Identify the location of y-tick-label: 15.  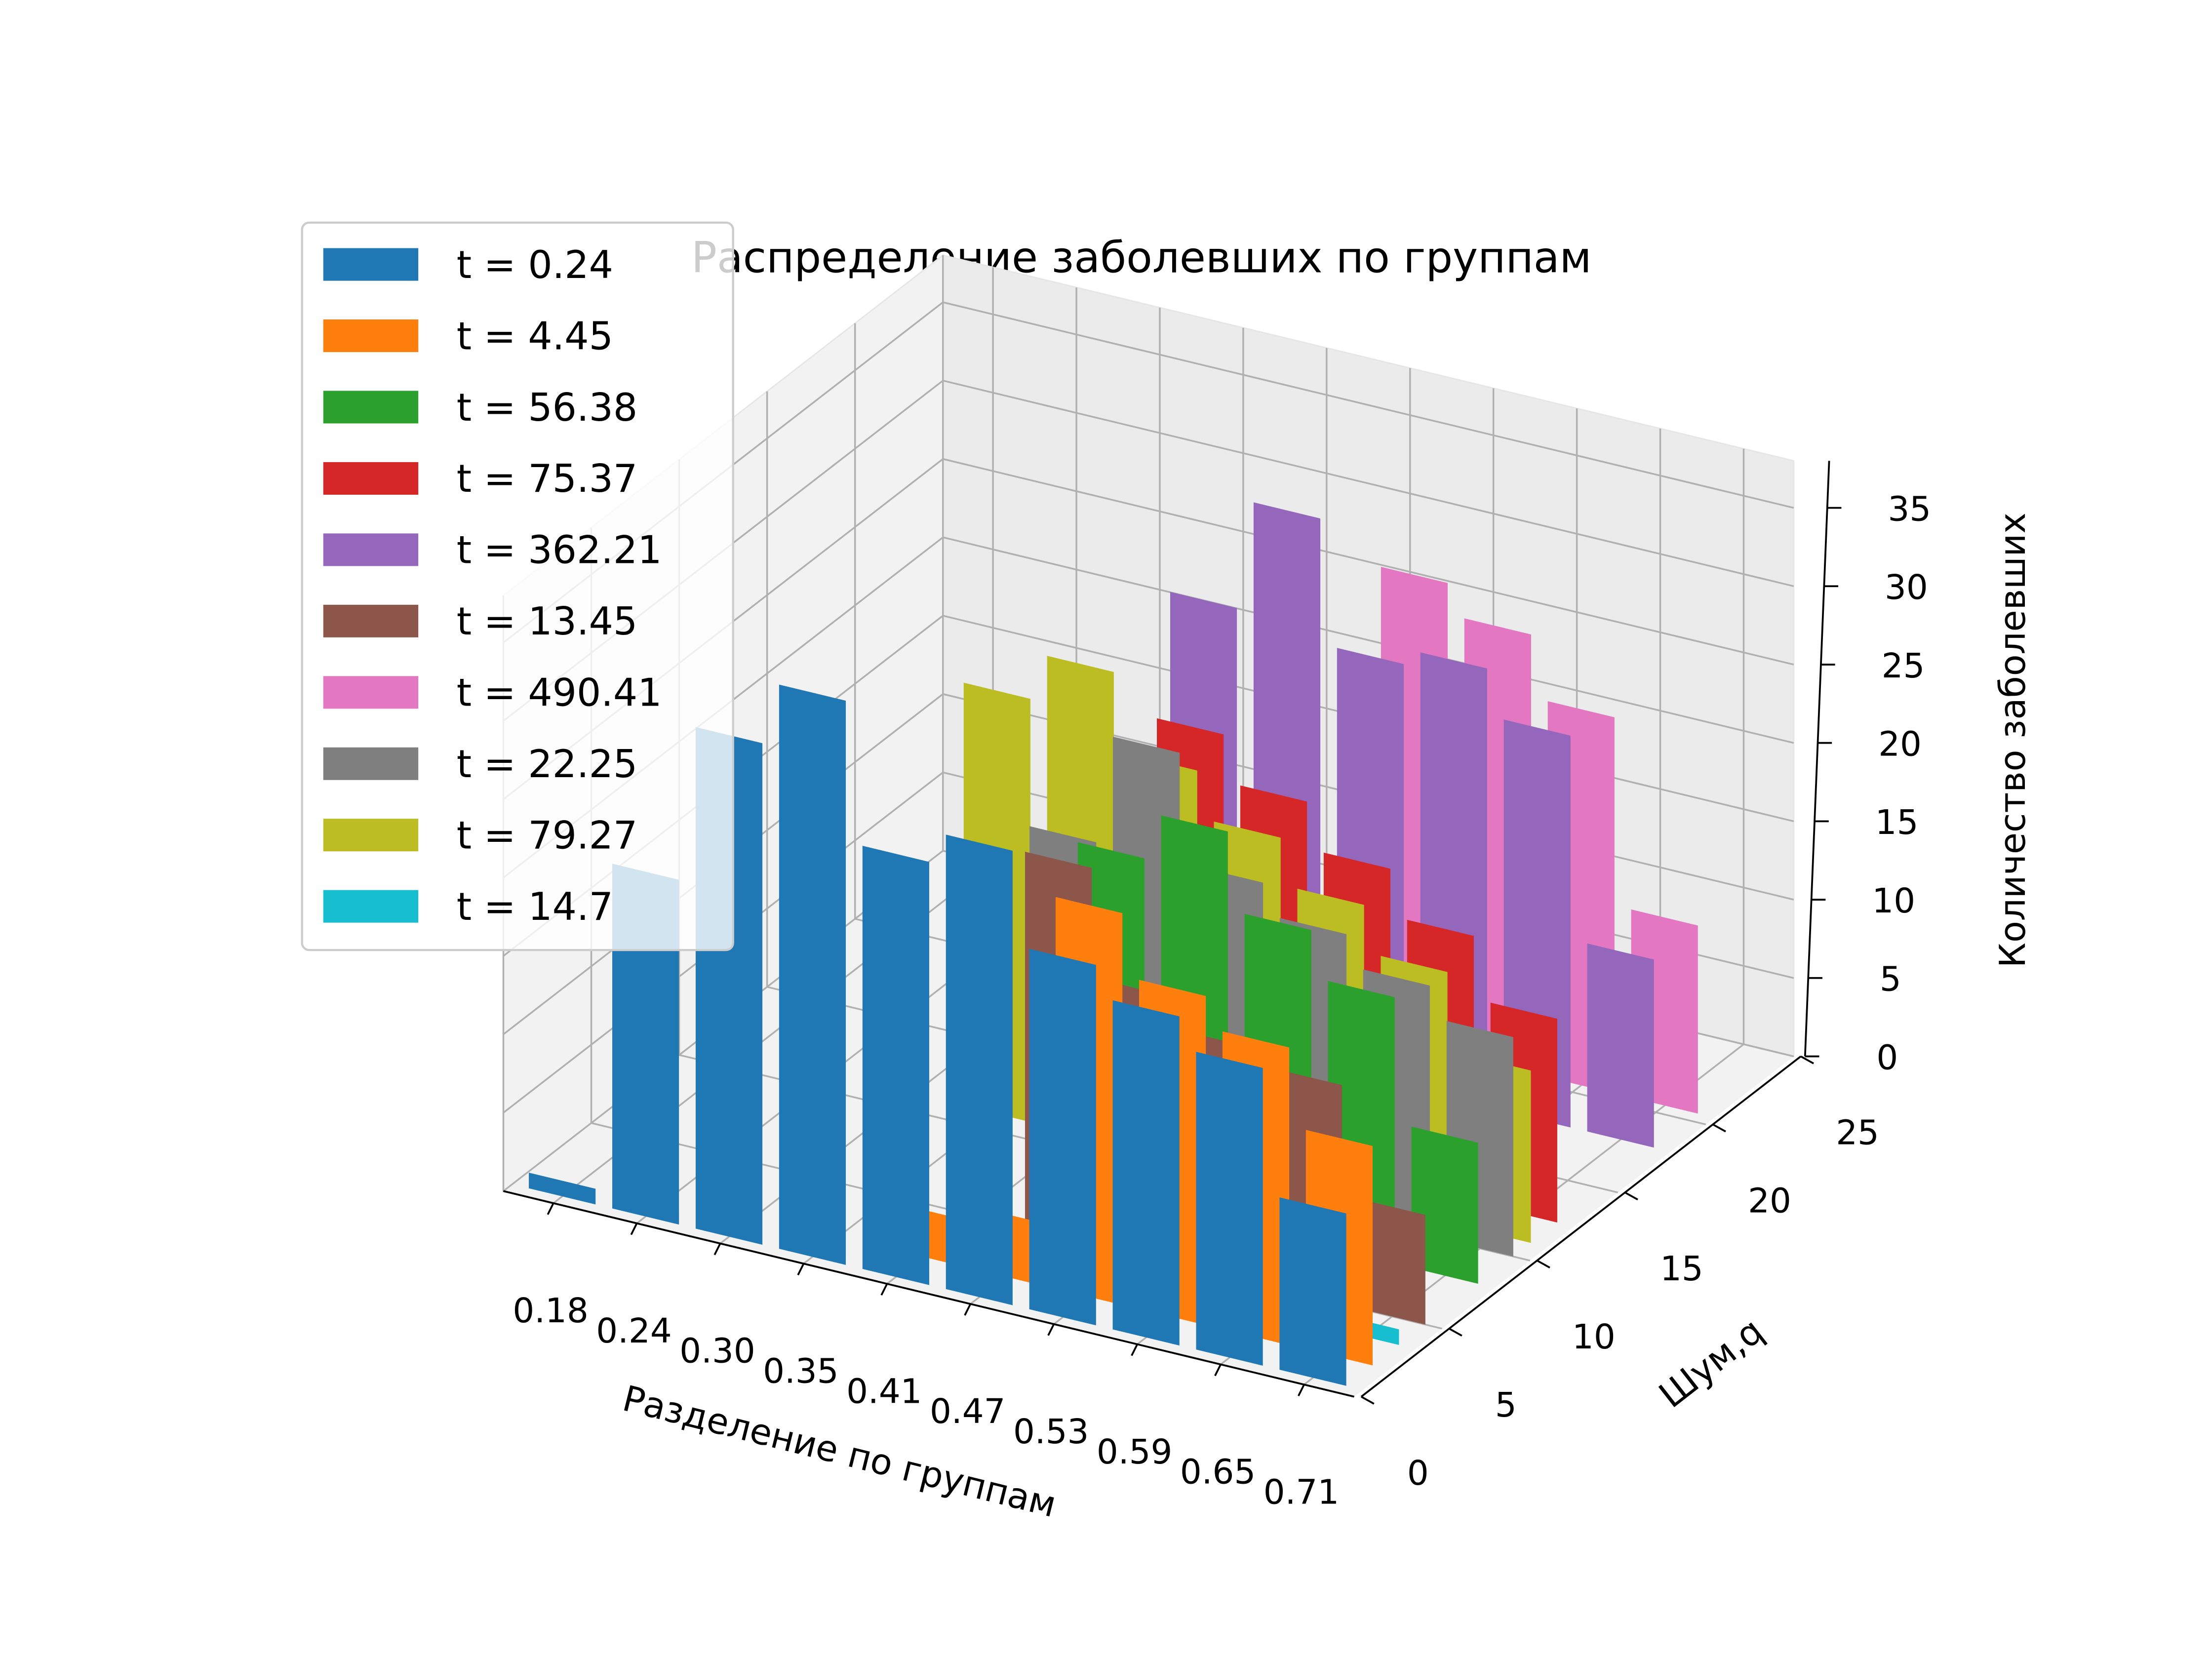
(1682, 1269).